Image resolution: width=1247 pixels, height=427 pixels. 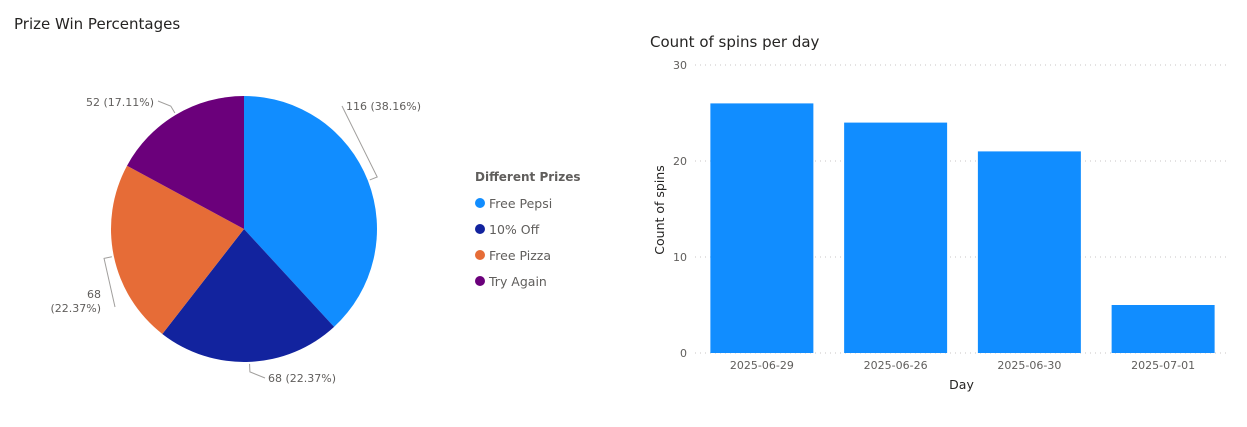 I want to click on legend-item-free-pepsi: Free Pepsi, so click(x=528, y=203).